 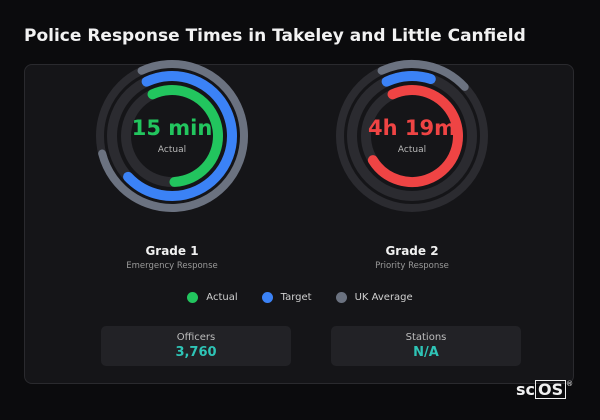 What do you see at coordinates (172, 128) in the screenshot?
I see `grade-1-value: 15 min` at bounding box center [172, 128].